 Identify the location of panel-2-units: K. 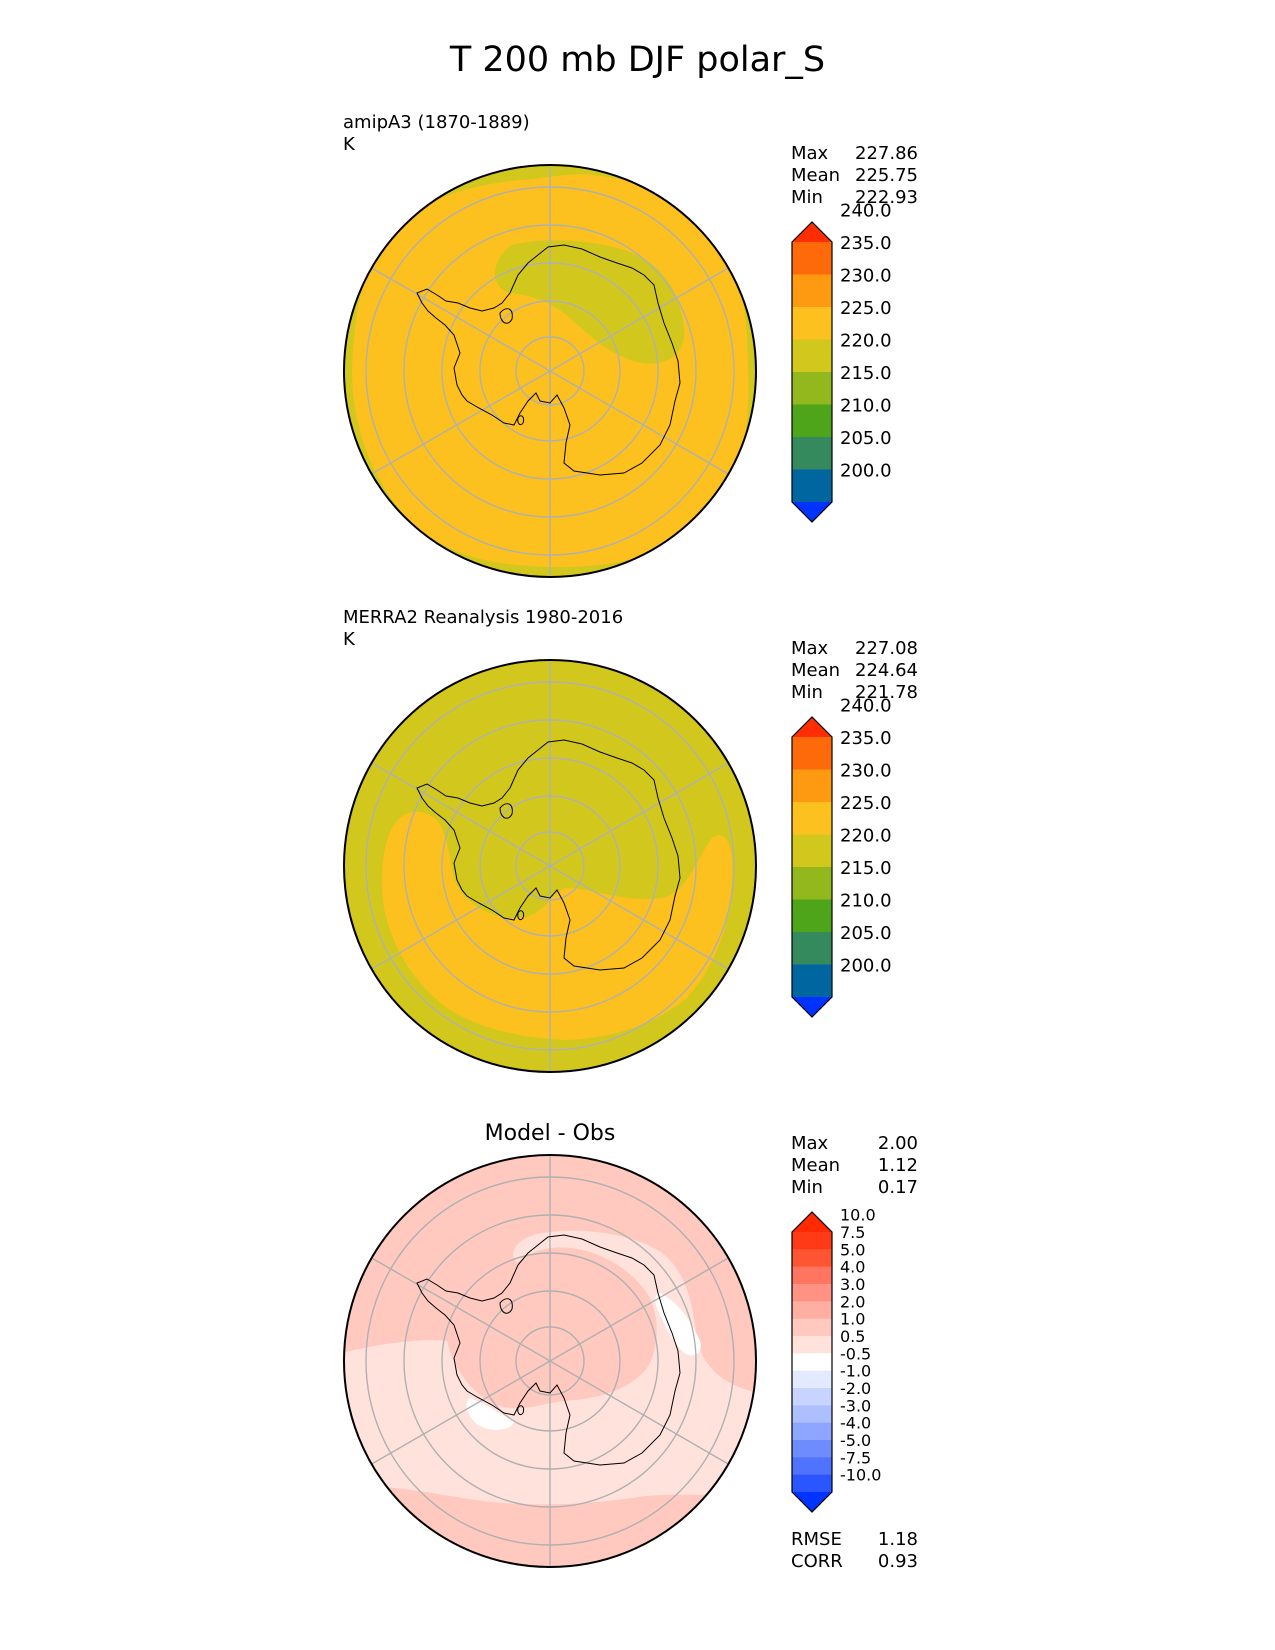
(349, 639).